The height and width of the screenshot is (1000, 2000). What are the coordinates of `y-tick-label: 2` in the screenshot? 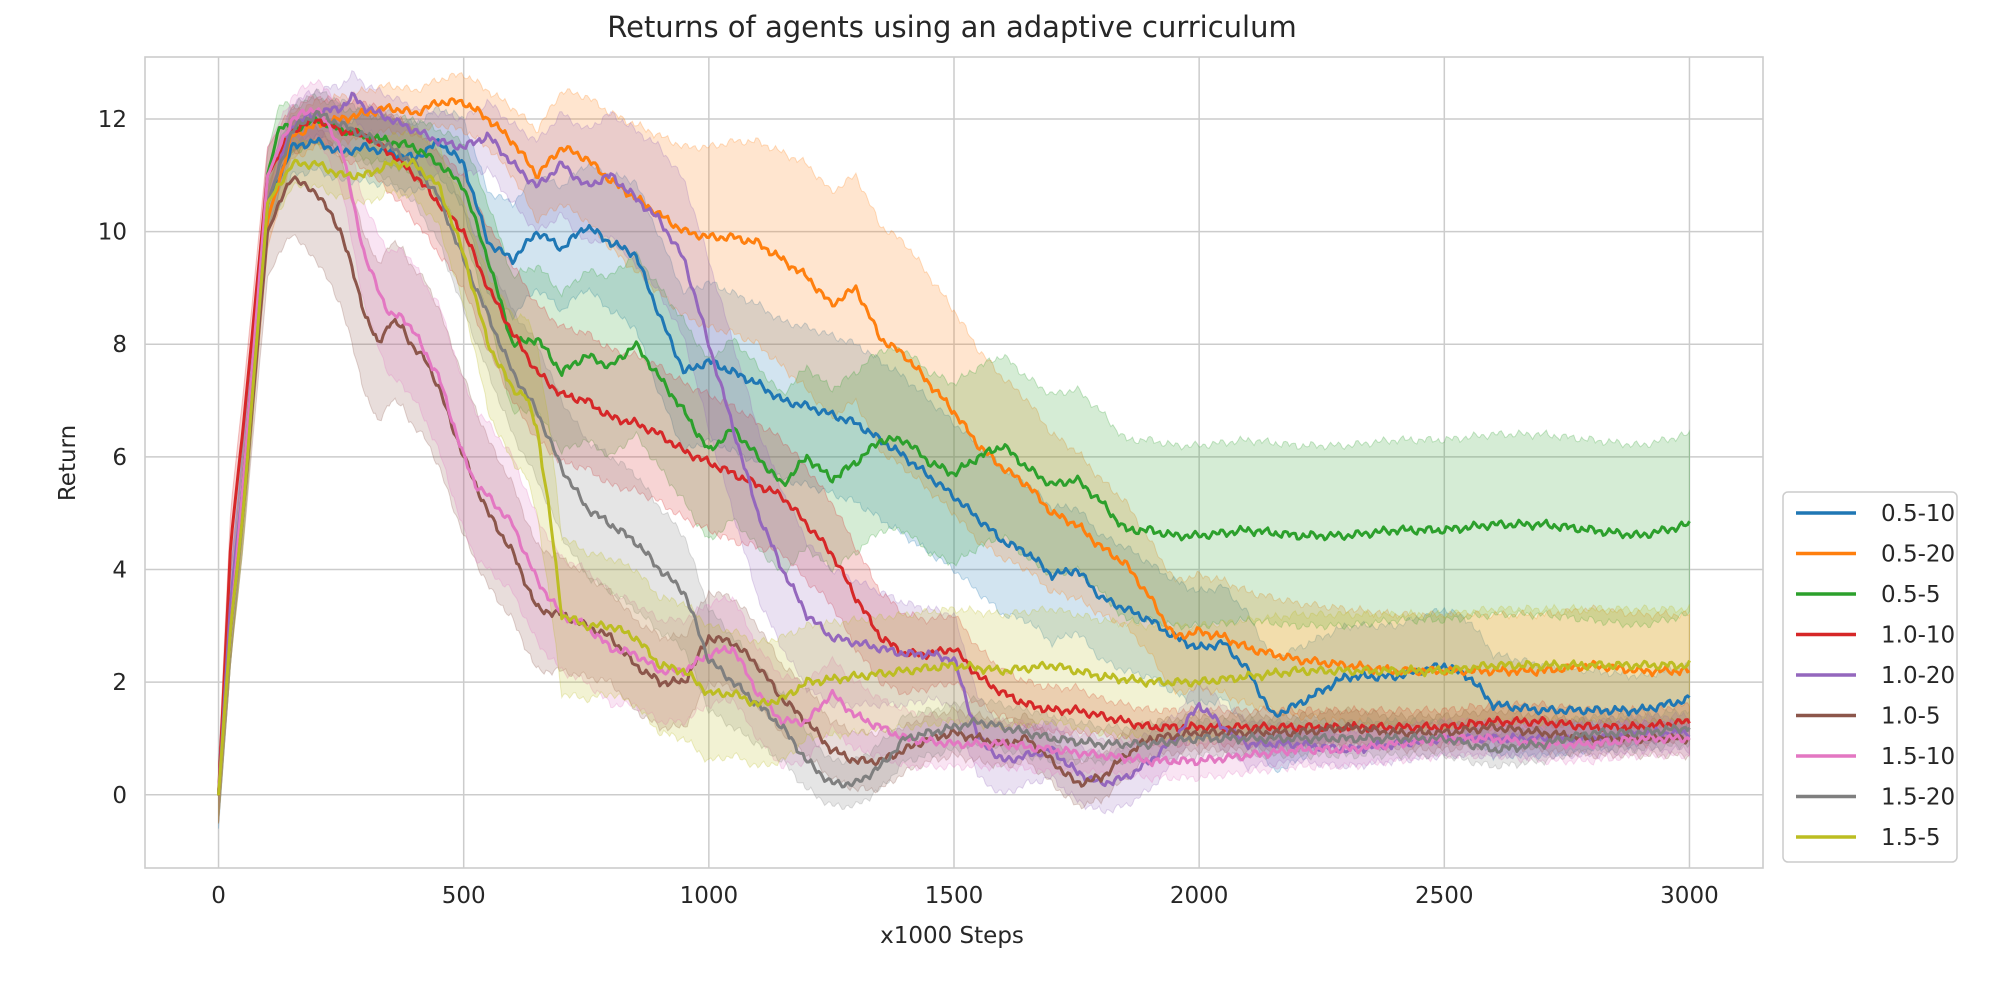 It's located at (119, 683).